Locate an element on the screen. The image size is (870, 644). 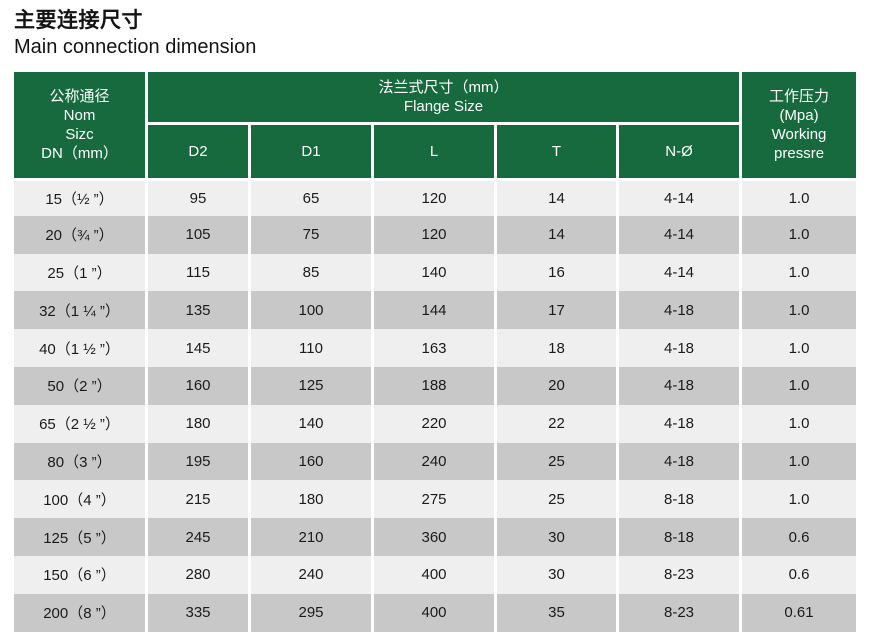
cell-nominal-diameter: 20（¾ ”） is located at coordinates (81, 234).